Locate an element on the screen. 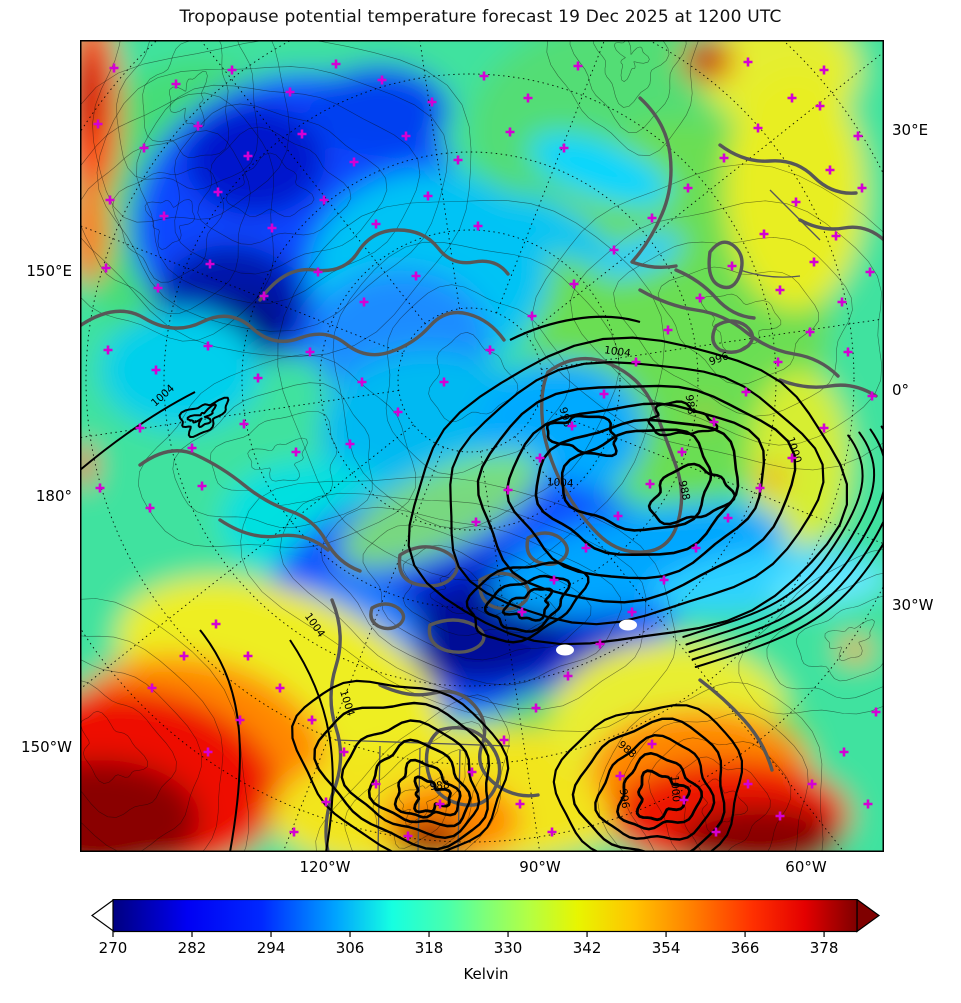  axis-tick-label: 60°W is located at coordinates (806, 867).